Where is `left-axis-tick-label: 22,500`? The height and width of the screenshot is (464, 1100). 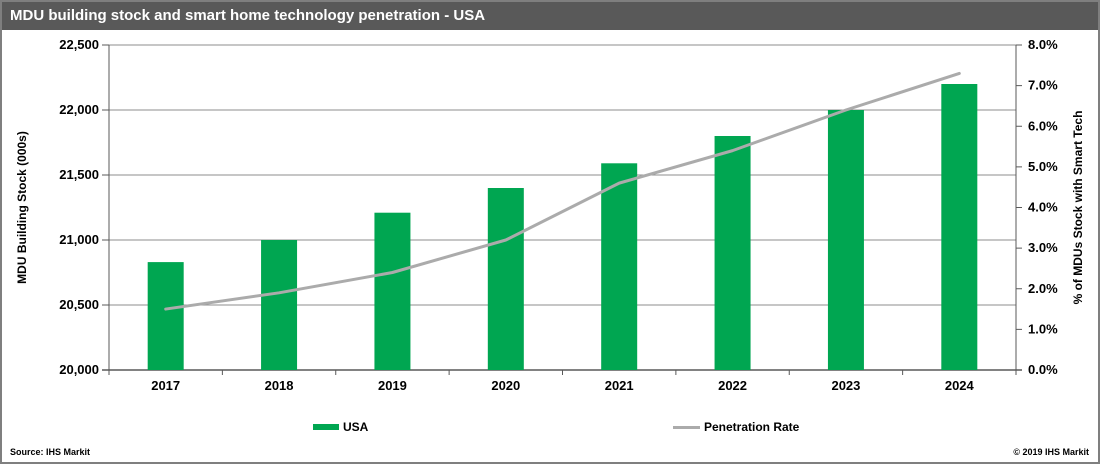
left-axis-tick-label: 22,500 is located at coordinates (79, 44).